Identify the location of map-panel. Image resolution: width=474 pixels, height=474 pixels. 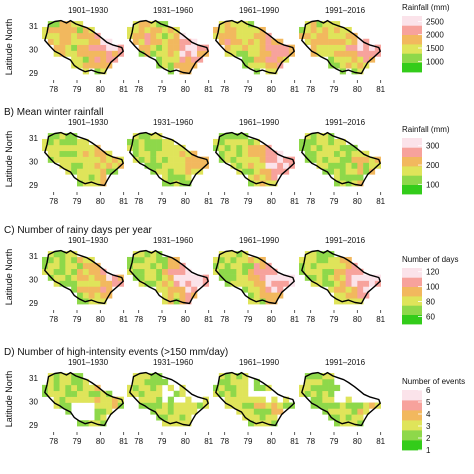
(168, 47).